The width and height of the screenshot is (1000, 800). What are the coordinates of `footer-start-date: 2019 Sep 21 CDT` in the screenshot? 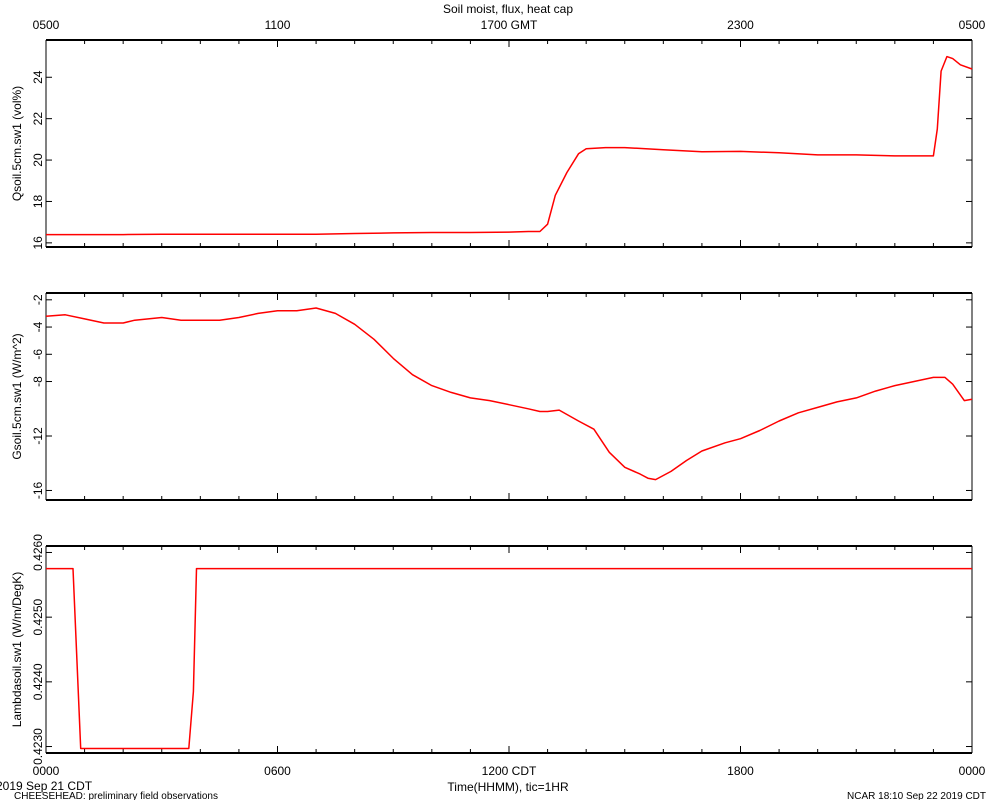 It's located at (46, 786).